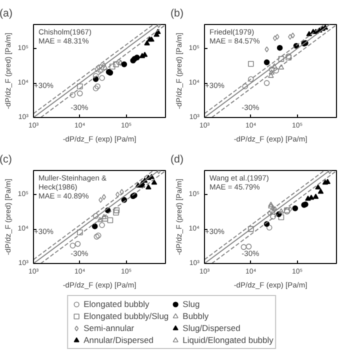 This screenshot has width=343, height=352. Describe the element at coordinates (211, 328) in the screenshot. I see `legend-label: Slug/Dispersed` at that location.